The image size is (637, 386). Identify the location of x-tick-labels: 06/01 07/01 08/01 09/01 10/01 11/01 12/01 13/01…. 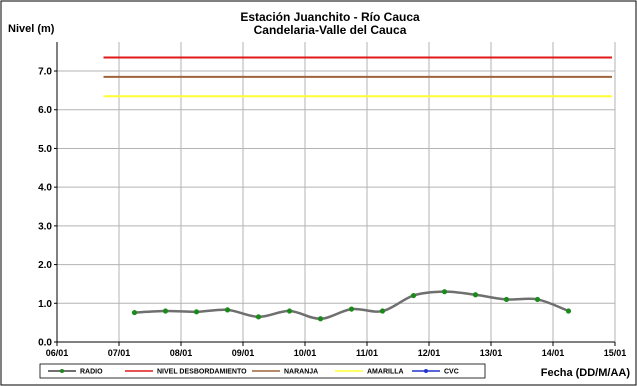
(336, 353).